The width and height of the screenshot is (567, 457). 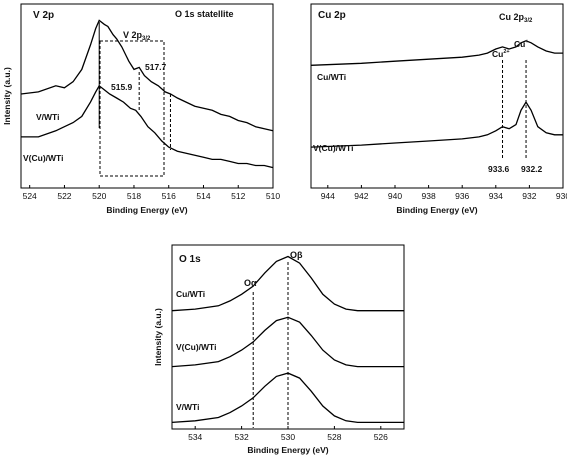 What do you see at coordinates (158, 337) in the screenshot?
I see `o1s-y-axis-title: Intensity (a.u.)` at bounding box center [158, 337].